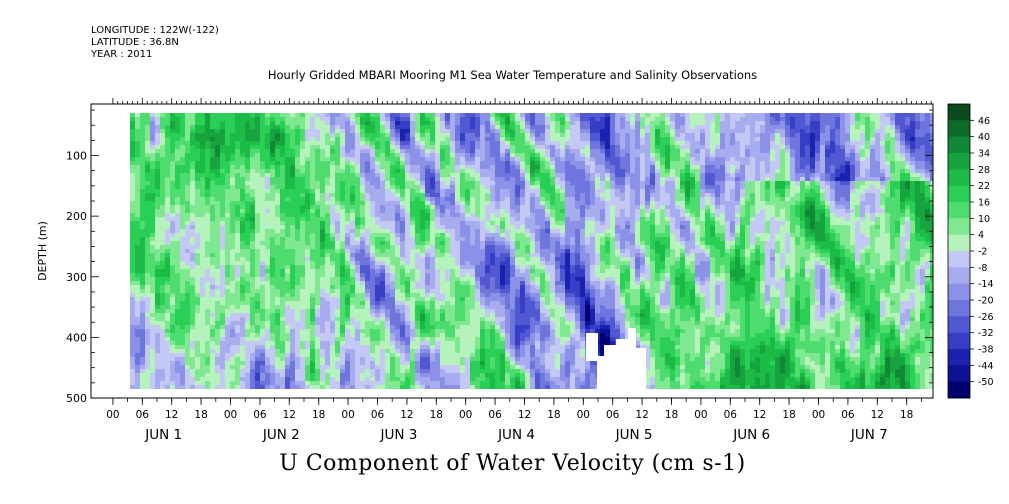 This screenshot has width=1009, height=504. Describe the element at coordinates (281, 435) in the screenshot. I see `day-label: JUN 2` at that location.